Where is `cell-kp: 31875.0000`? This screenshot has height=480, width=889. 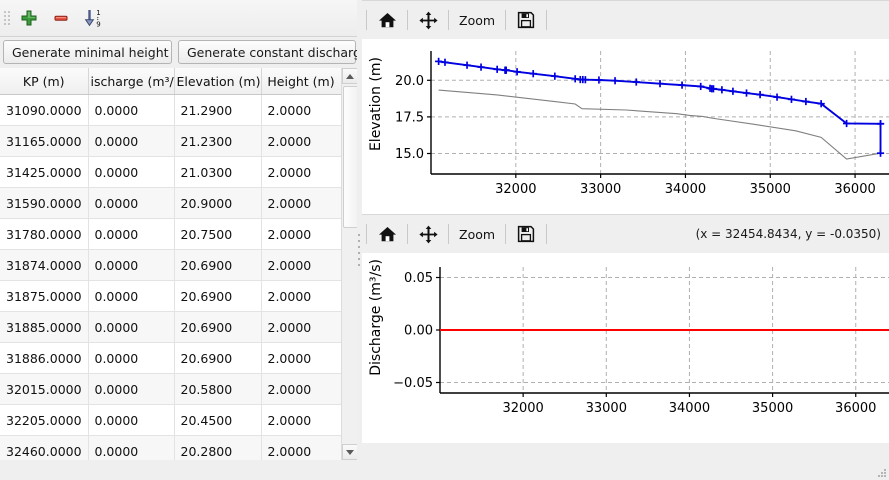
cell-kp: 31875.0000 is located at coordinates (44, 296).